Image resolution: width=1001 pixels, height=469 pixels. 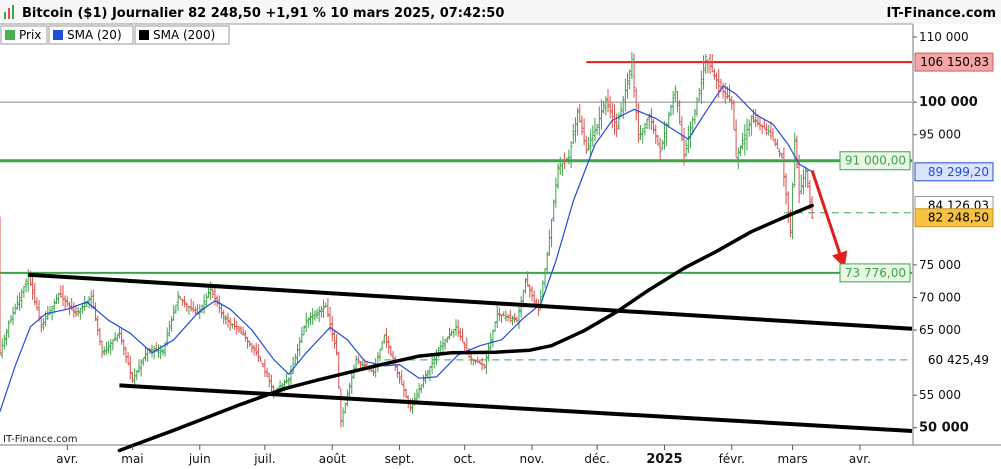 I want to click on time-tick-label: 2025, so click(x=664, y=459).